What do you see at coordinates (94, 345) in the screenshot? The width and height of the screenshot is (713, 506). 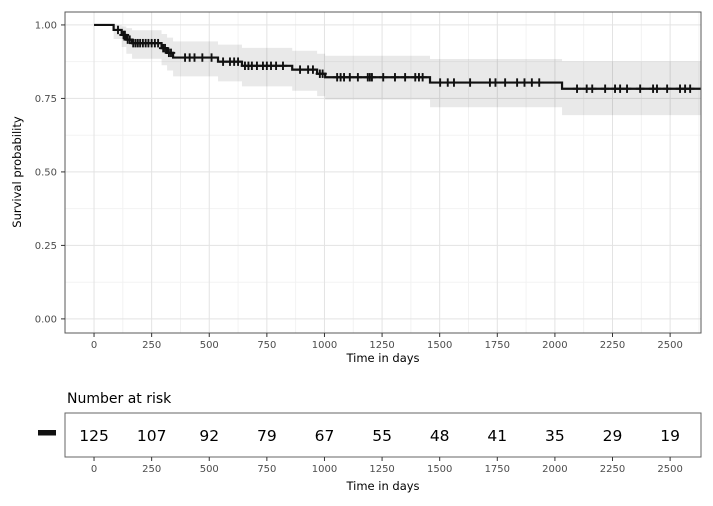 I see `x-axis-tick-label: 0` at bounding box center [94, 345].